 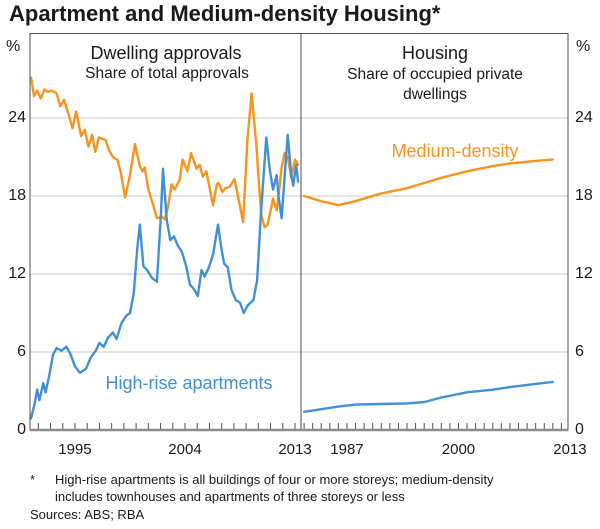 I want to click on series-line-high-rise-apartments, so click(x=428, y=396).